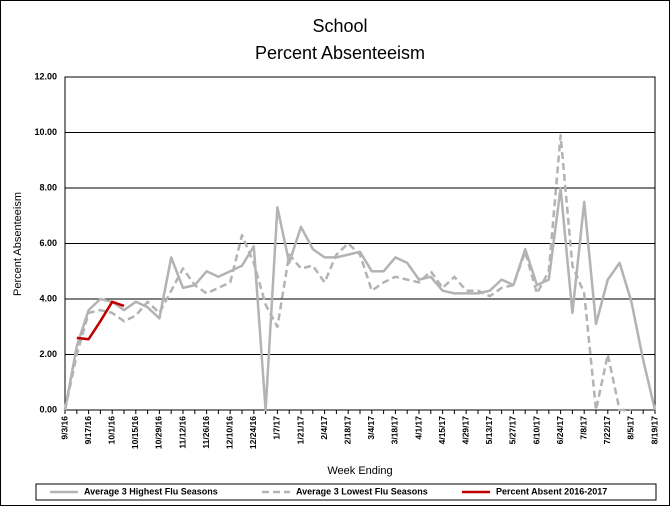 This screenshot has width=670, height=506. Describe the element at coordinates (395, 430) in the screenshot. I see `x-tick-label: 3/18/17` at that location.